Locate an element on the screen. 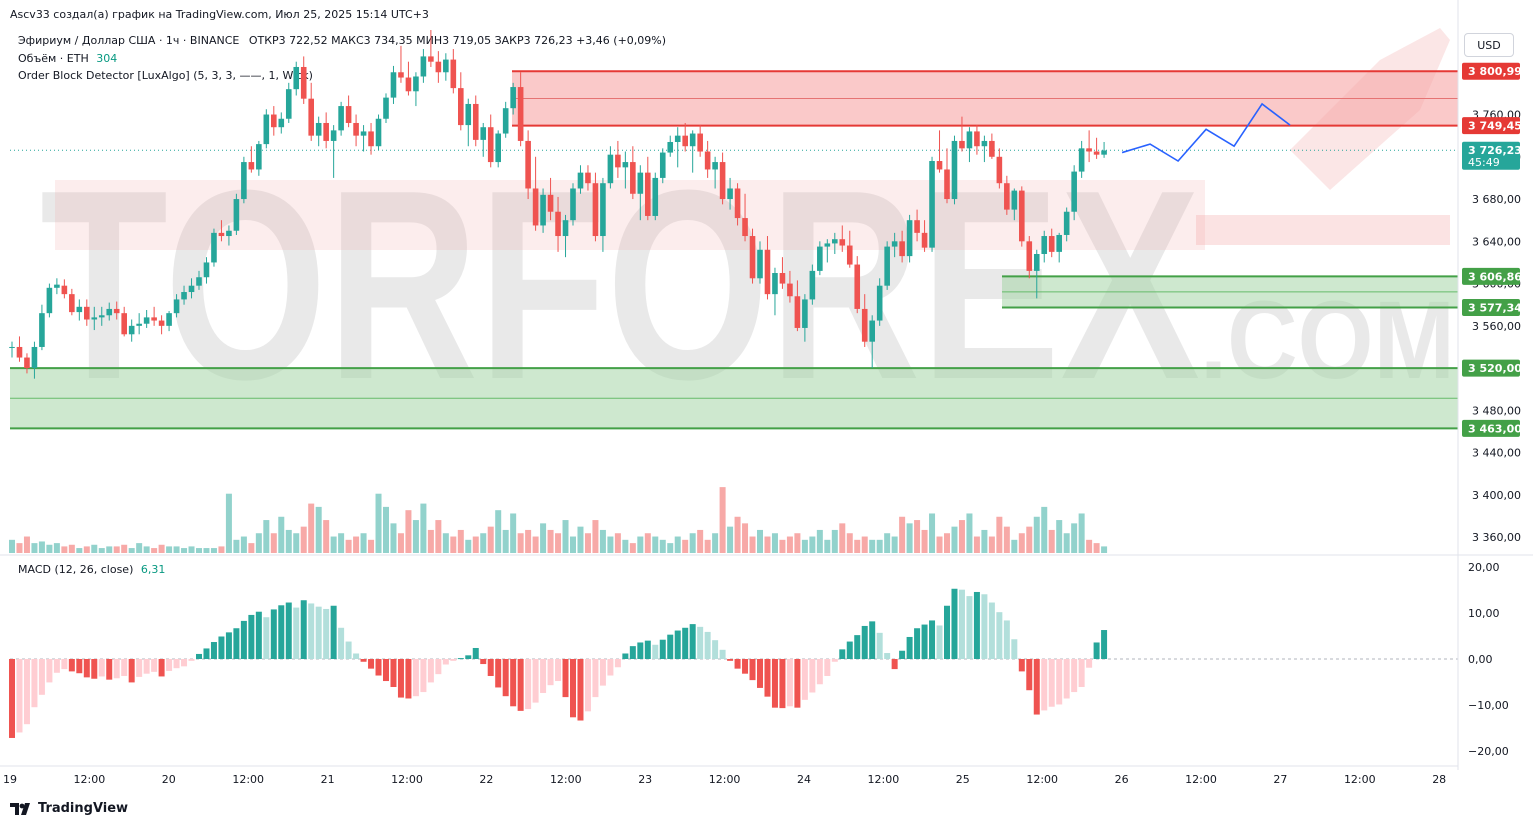 The width and height of the screenshot is (1533, 828). tradingview-logo: TradingView is located at coordinates (69, 808).